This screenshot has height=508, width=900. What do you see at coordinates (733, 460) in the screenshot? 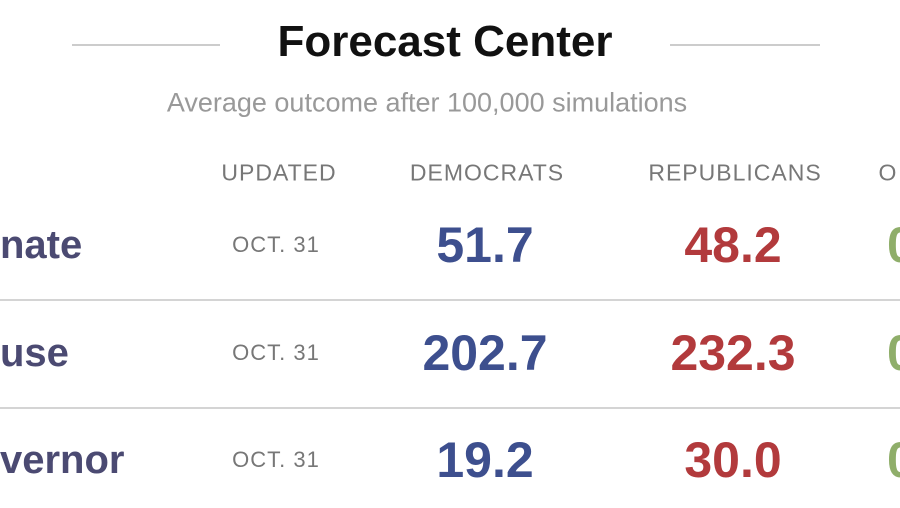
I see `republicans-value: 30.0` at bounding box center [733, 460].